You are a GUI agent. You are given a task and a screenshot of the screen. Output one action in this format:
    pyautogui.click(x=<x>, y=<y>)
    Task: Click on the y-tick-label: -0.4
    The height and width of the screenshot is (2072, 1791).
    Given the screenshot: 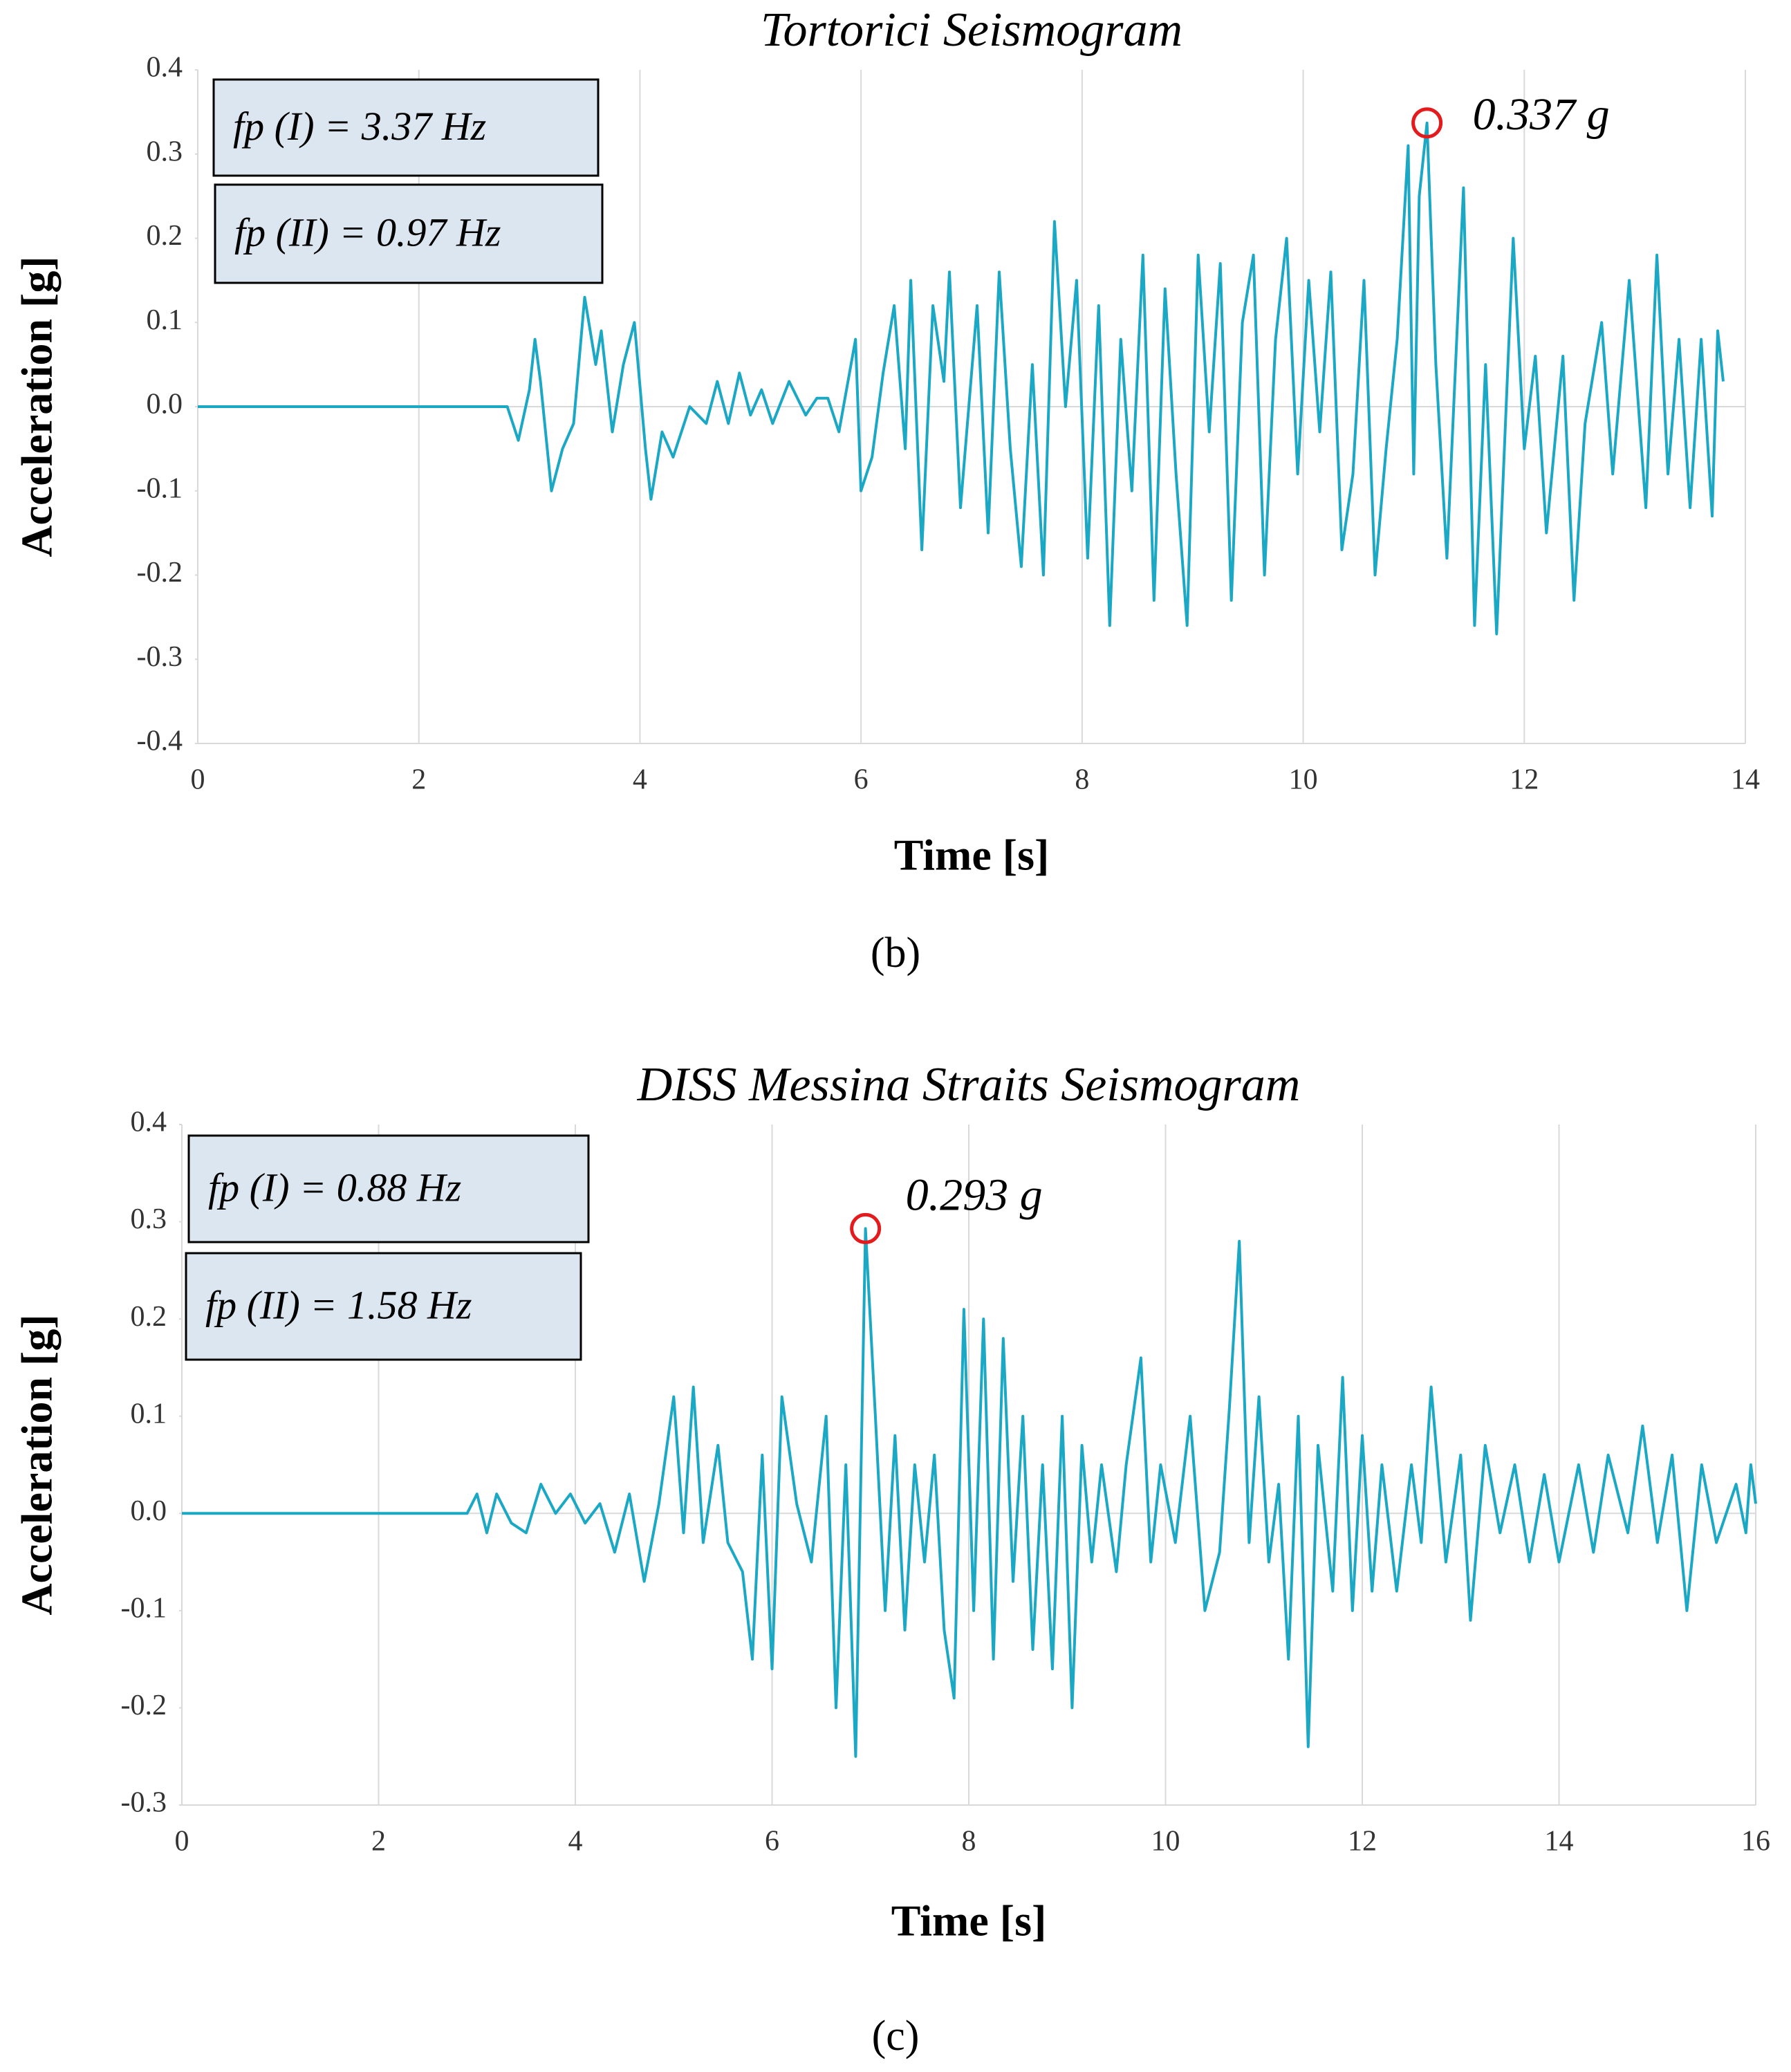 What is the action you would take?
    pyautogui.click(x=160, y=741)
    